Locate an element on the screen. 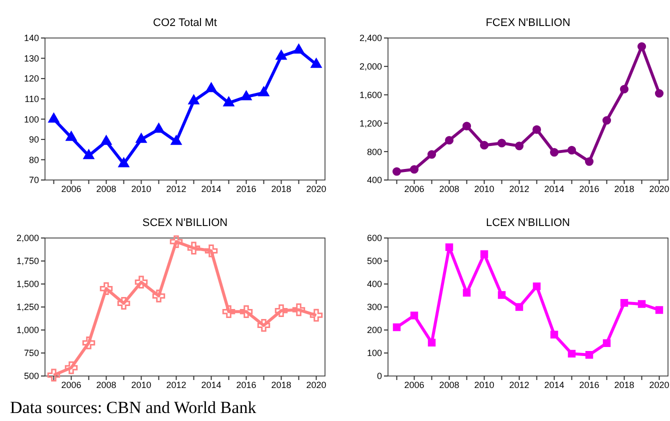  y-tick-label: 200 is located at coordinates (374, 330).